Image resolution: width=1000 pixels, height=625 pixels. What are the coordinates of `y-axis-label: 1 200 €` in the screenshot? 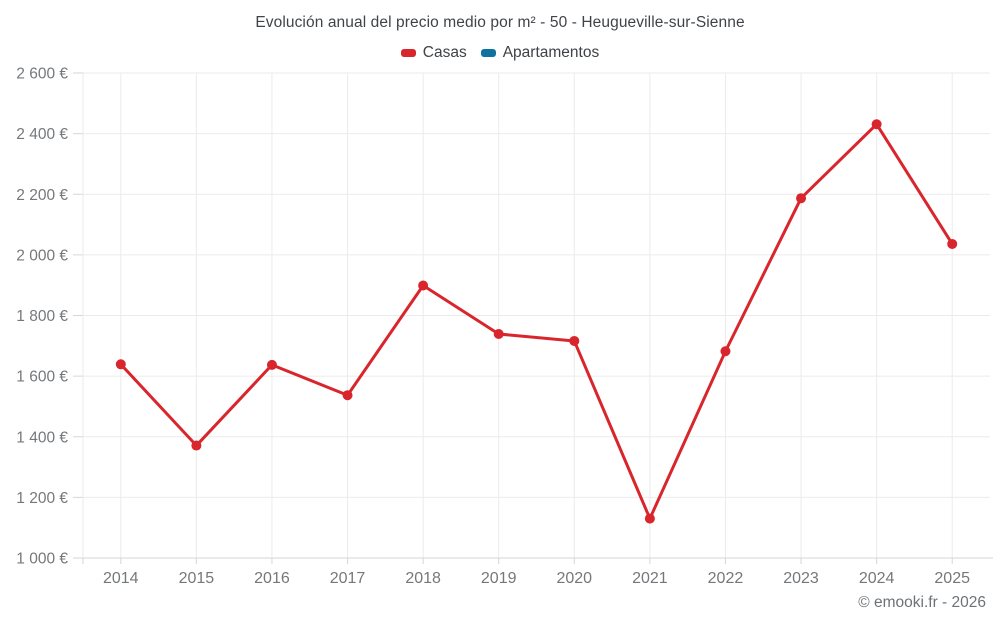 It's located at (42, 498).